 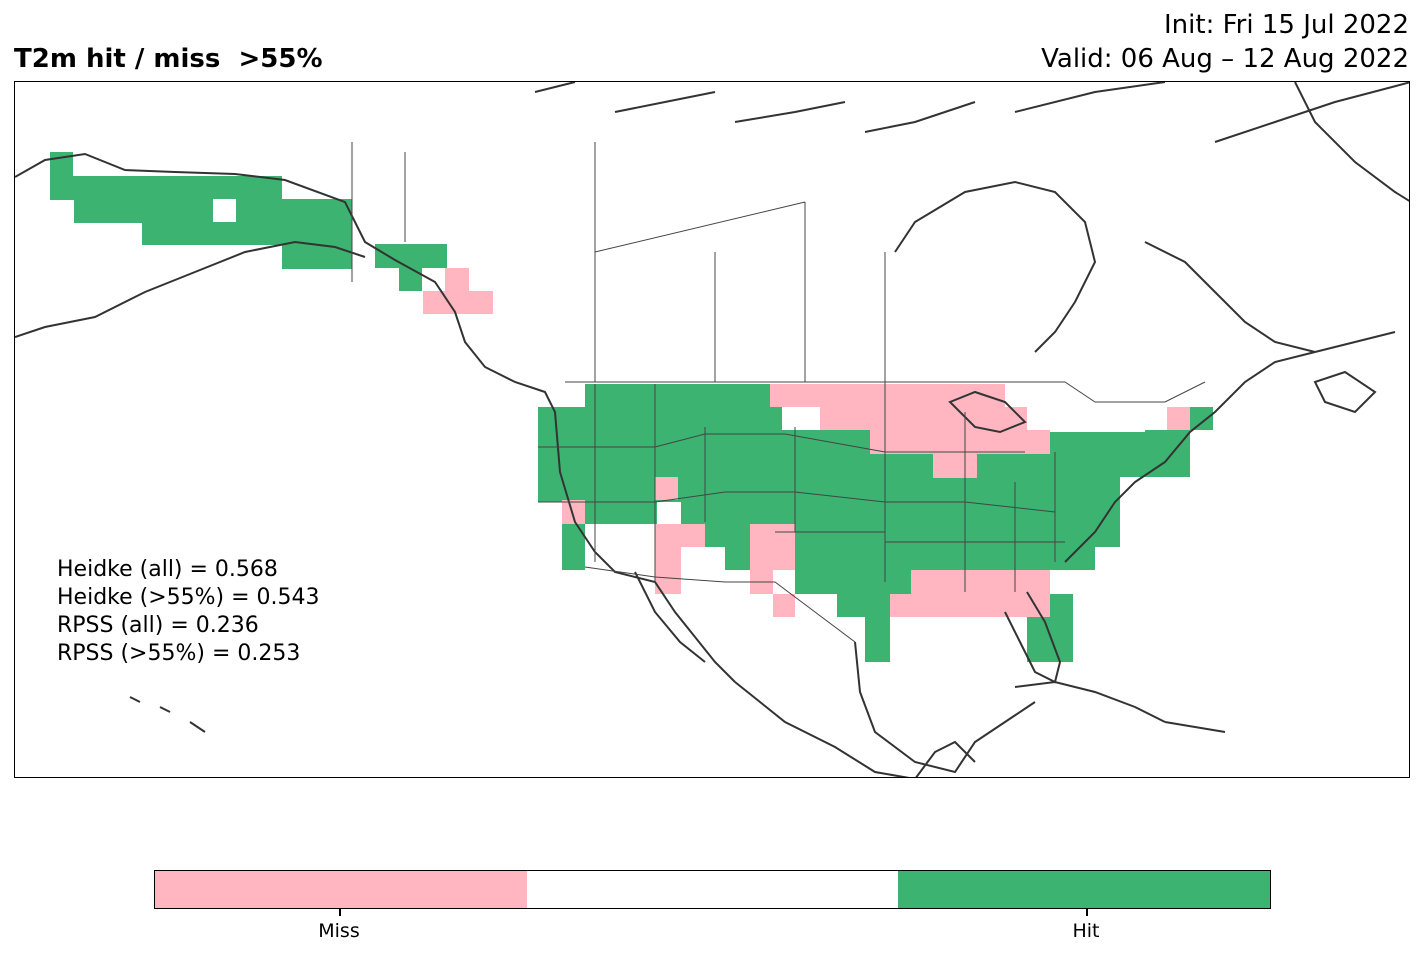 I want to click on map-title: T2m hit / miss >55%, so click(x=168, y=59).